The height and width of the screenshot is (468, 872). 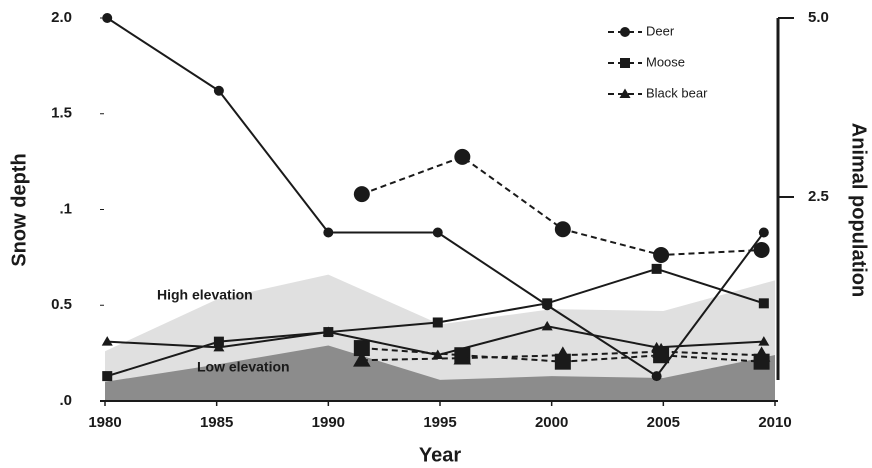 What do you see at coordinates (818, 196) in the screenshot?
I see `y2-tick-label: 2.5` at bounding box center [818, 196].